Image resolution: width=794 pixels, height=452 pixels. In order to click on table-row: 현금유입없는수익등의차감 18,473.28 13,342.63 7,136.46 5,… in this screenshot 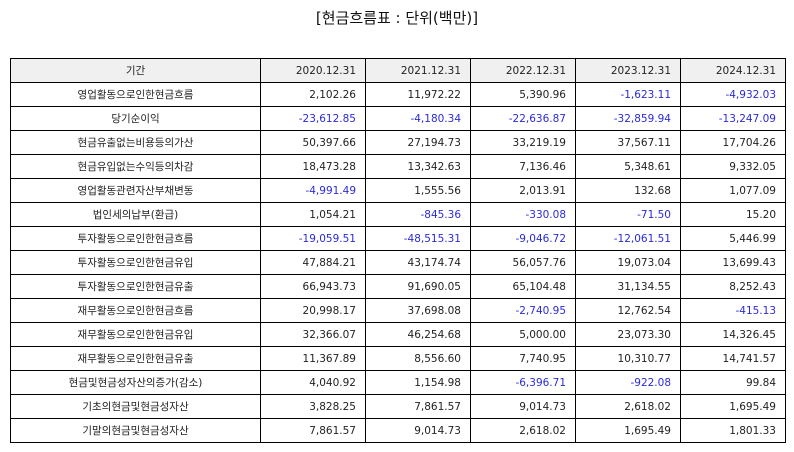, I will do `click(398, 166)`.